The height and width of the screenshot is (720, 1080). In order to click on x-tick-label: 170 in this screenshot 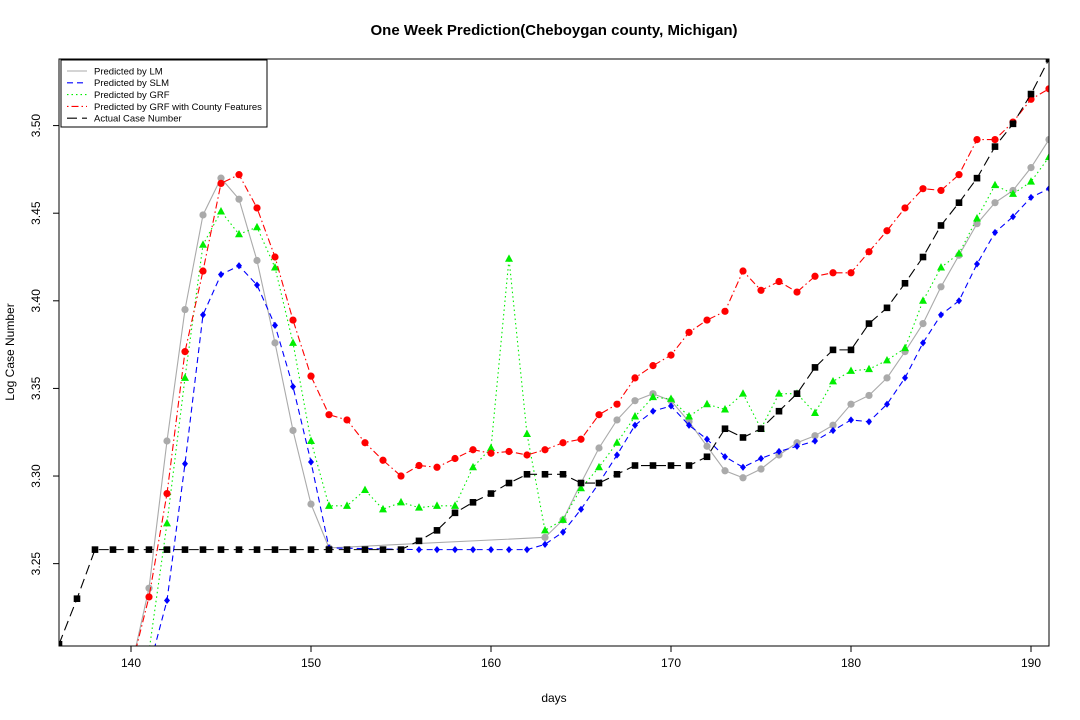, I will do `click(671, 663)`.